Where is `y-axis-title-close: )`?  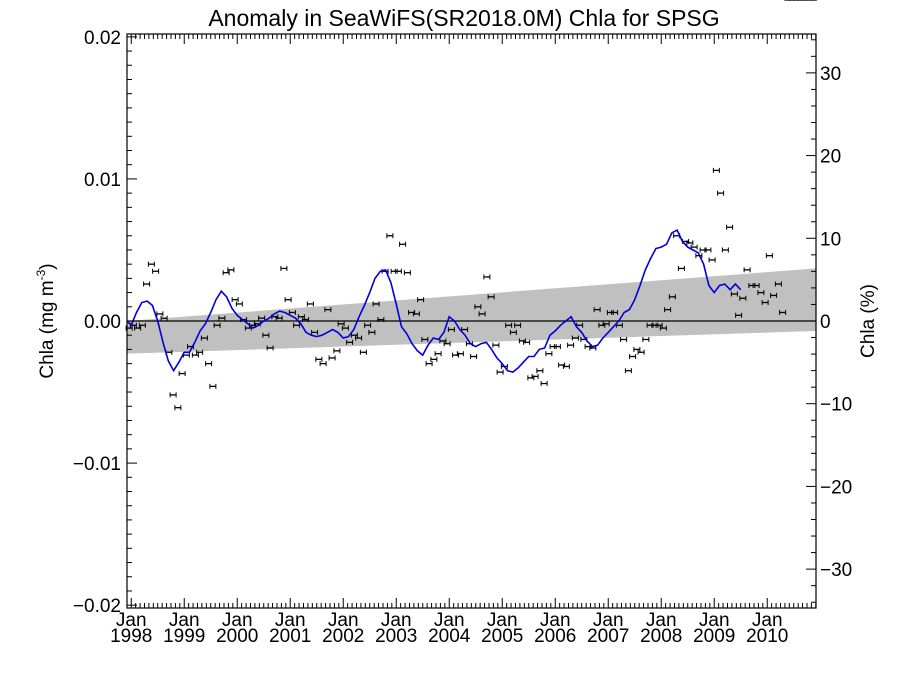 y-axis-title-close: ) is located at coordinates (47, 266).